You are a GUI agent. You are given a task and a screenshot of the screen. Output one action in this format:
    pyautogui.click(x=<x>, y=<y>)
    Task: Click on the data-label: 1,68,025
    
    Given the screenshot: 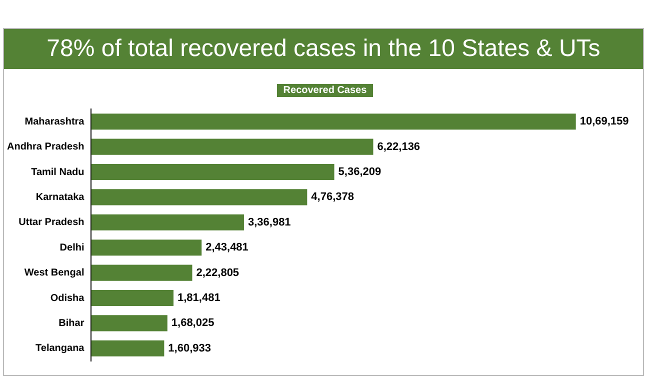 What is the action you would take?
    pyautogui.click(x=192, y=323)
    